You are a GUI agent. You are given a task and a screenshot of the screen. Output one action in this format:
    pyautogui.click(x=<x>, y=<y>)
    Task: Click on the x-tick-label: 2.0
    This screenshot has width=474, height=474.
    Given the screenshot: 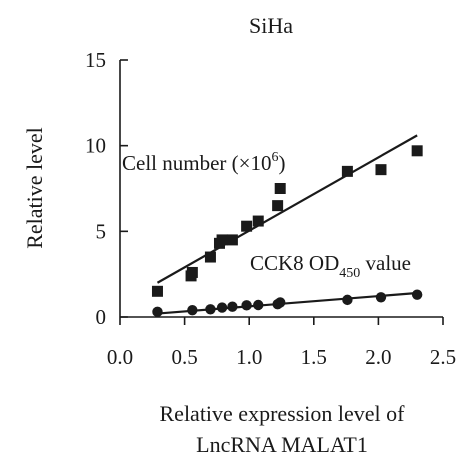 What is the action you would take?
    pyautogui.click(x=378, y=357)
    